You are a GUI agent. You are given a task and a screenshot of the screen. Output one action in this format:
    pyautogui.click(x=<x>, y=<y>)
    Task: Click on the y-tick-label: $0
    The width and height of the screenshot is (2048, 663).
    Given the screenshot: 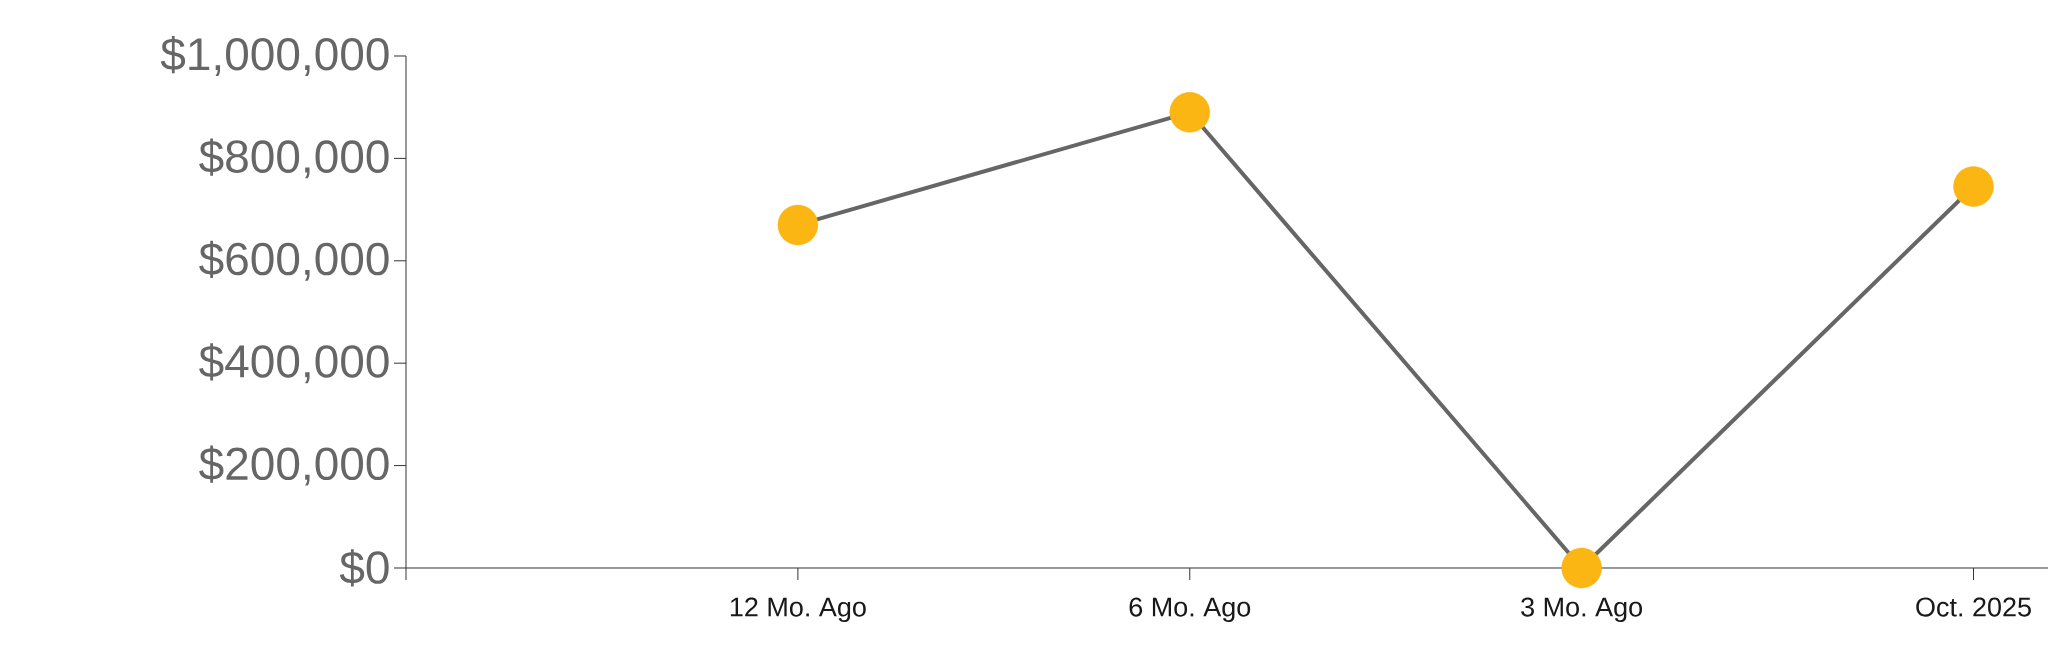 What is the action you would take?
    pyautogui.click(x=364, y=568)
    